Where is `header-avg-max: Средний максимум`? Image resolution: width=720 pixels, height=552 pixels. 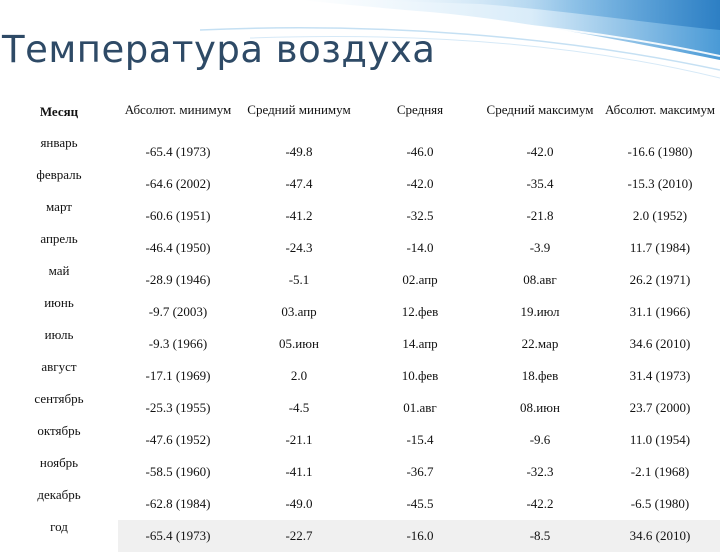 header-avg-max: Средний максимум is located at coordinates (540, 109).